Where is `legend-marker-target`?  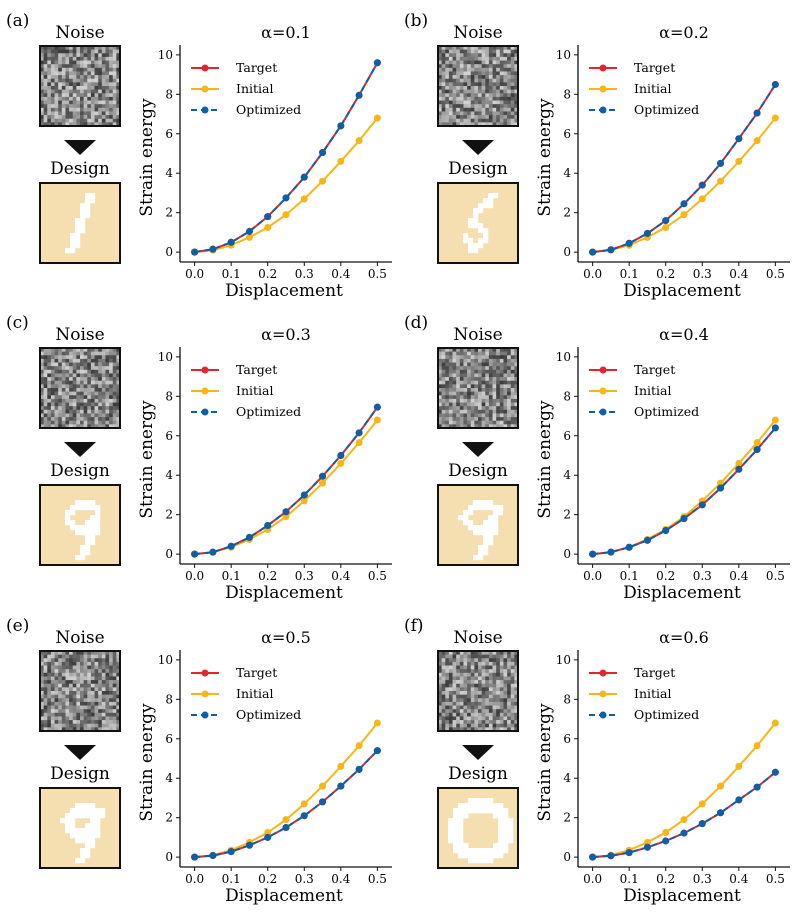 legend-marker-target is located at coordinates (205, 68).